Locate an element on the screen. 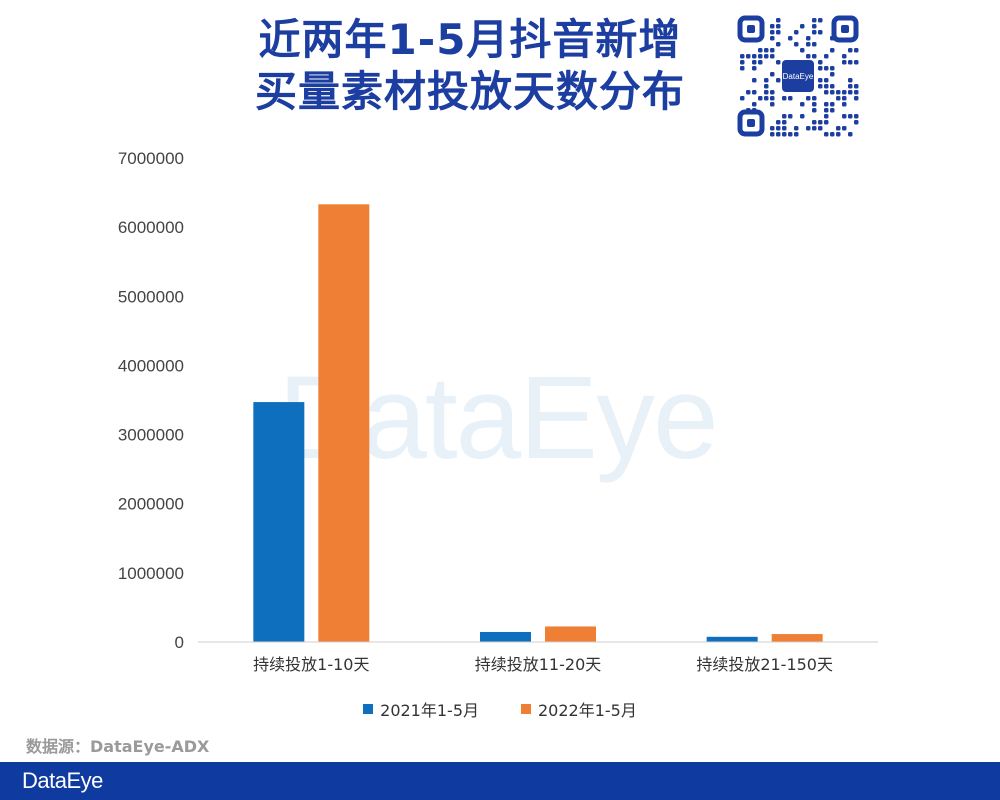 This screenshot has height=800, width=1000. legend-label-2021: 2021年1-5月 is located at coordinates (429, 710).